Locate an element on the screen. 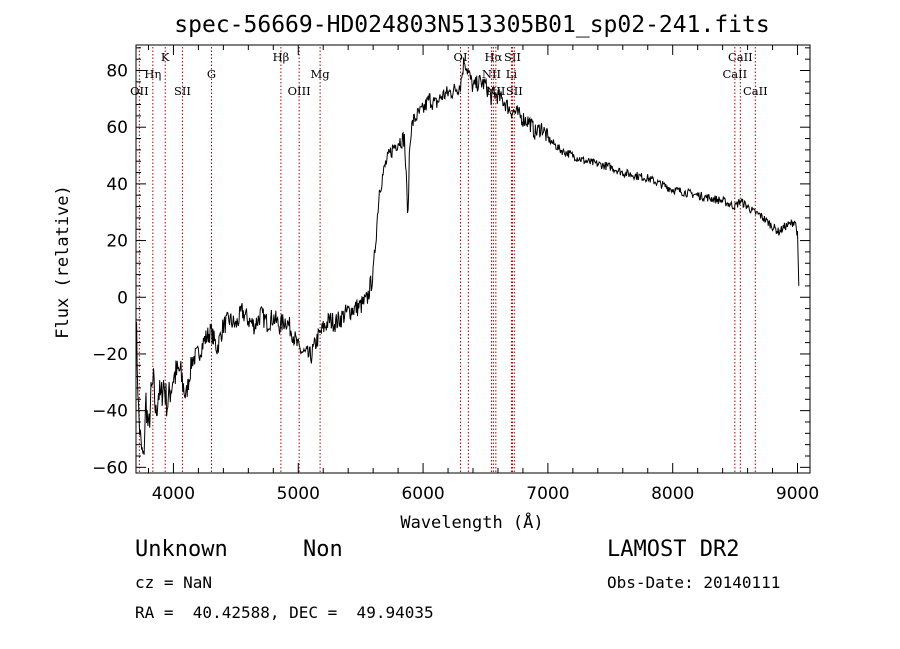  line-marker-label: OIII is located at coordinates (299, 91).